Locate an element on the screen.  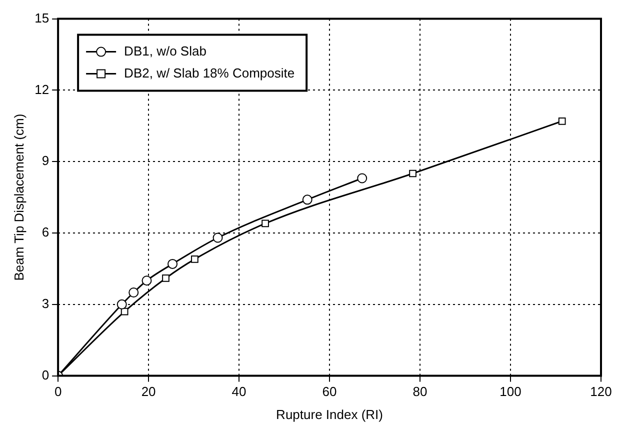
y-tick-label: 6 is located at coordinates (46, 232).